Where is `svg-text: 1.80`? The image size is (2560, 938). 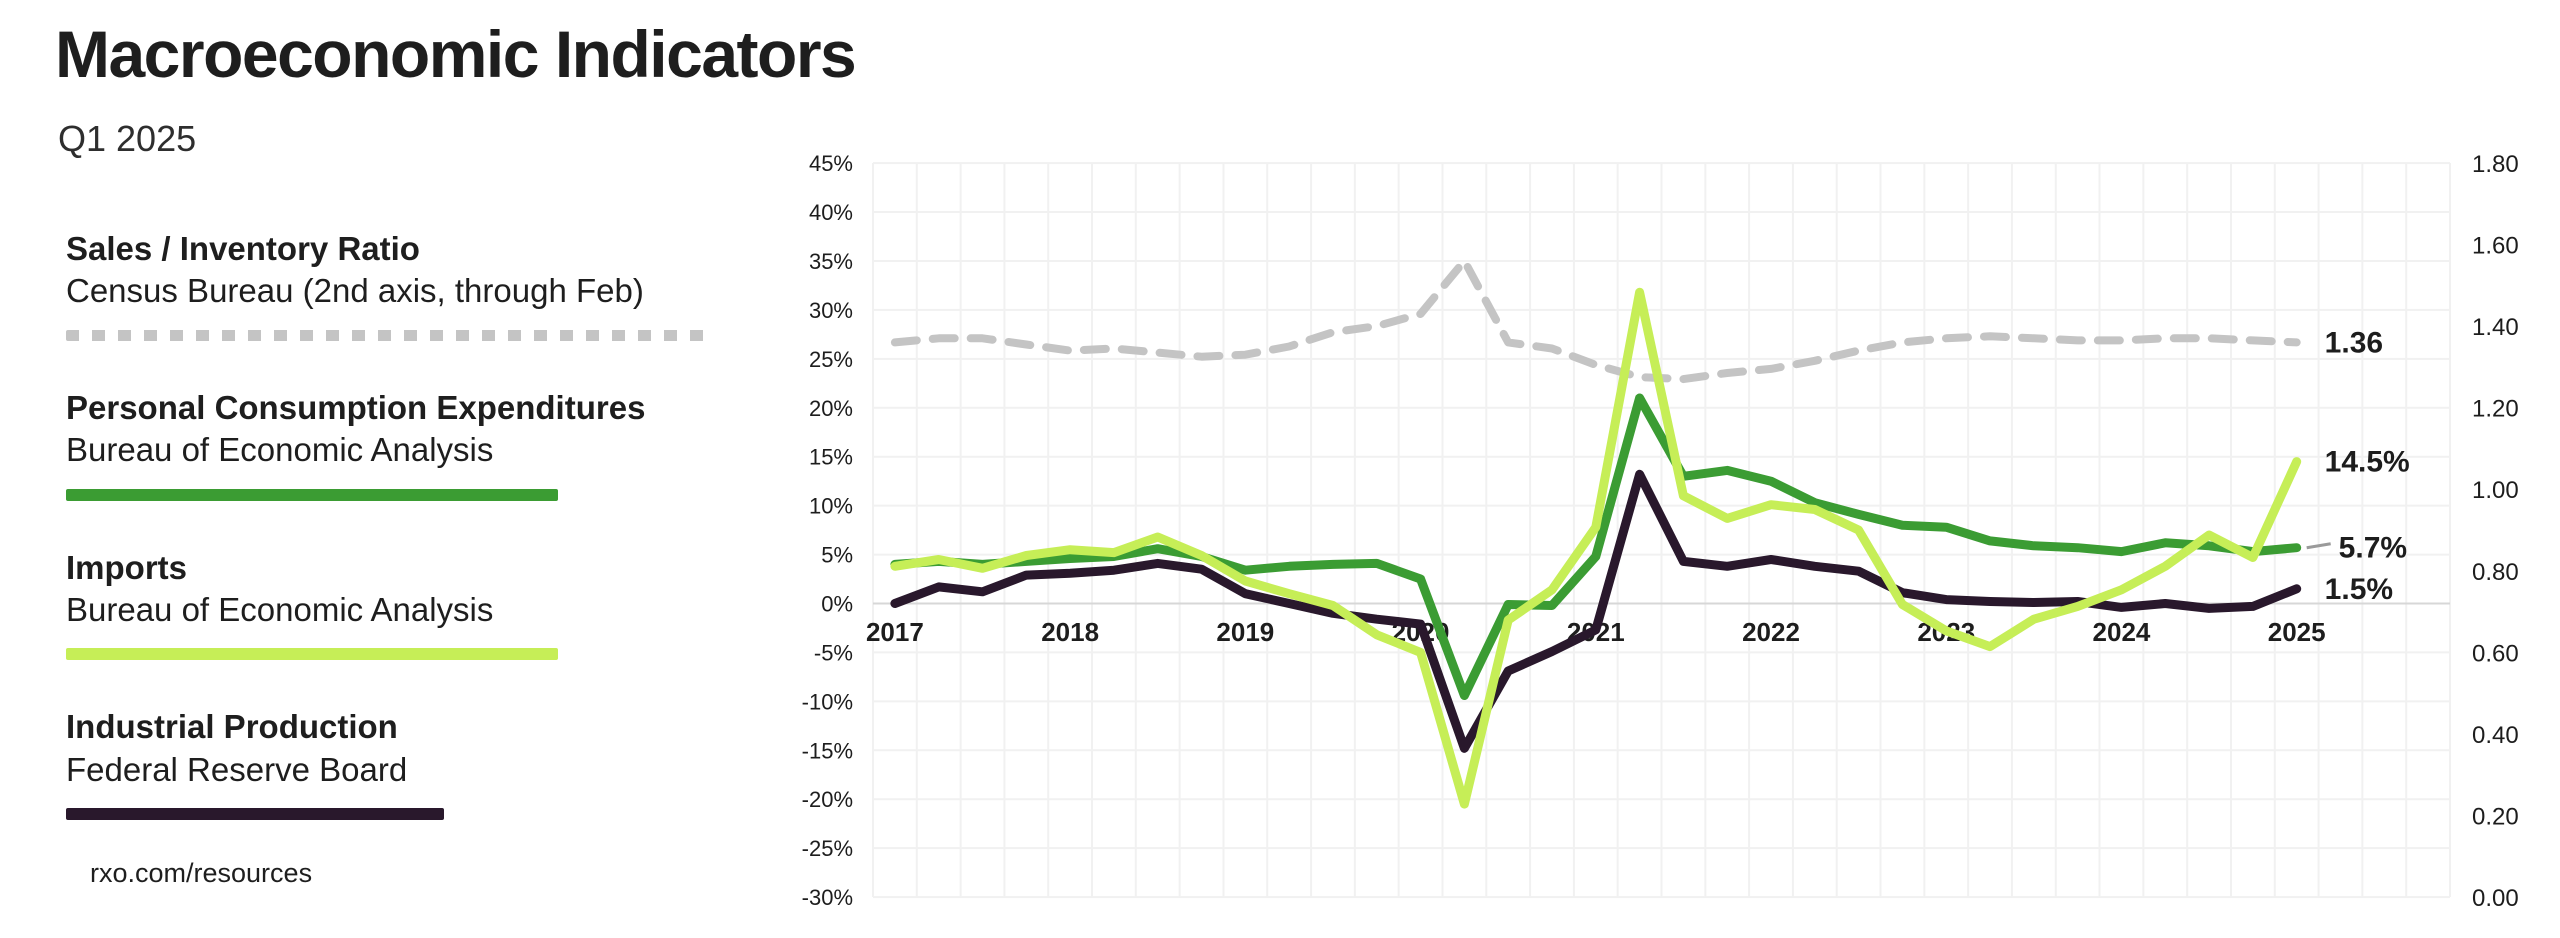
svg-text: 1.80 is located at coordinates (2495, 164).